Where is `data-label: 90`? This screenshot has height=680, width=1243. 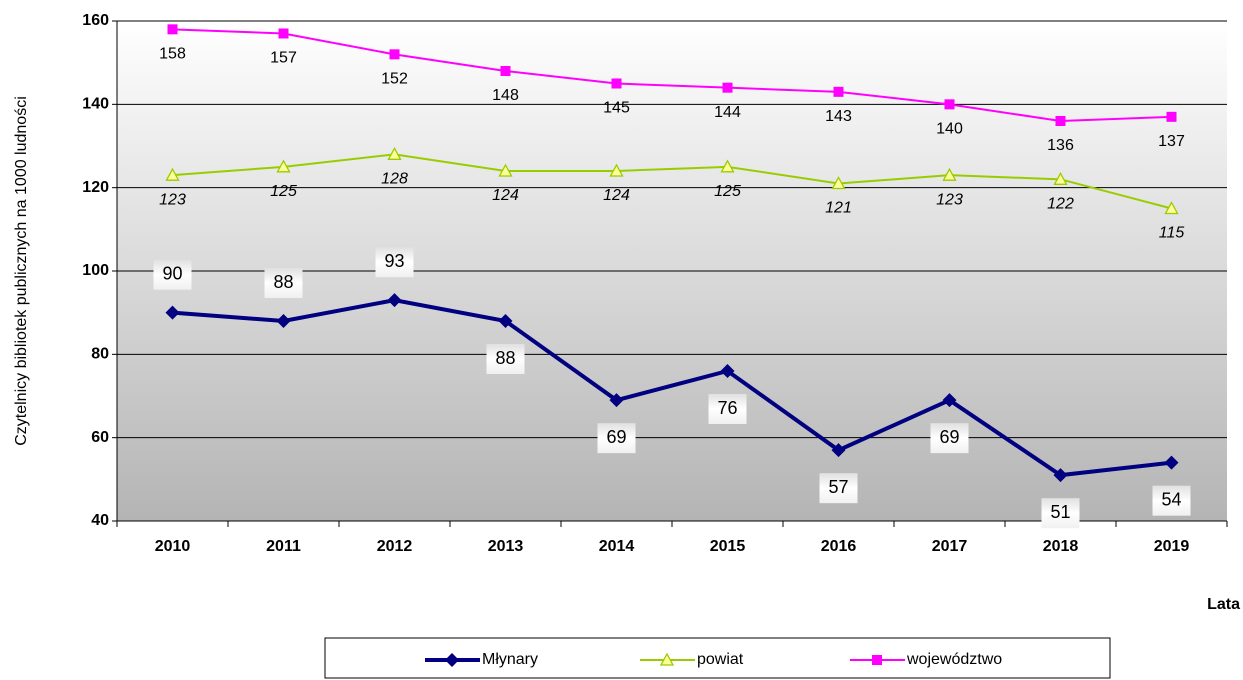
data-label: 90 is located at coordinates (172, 273).